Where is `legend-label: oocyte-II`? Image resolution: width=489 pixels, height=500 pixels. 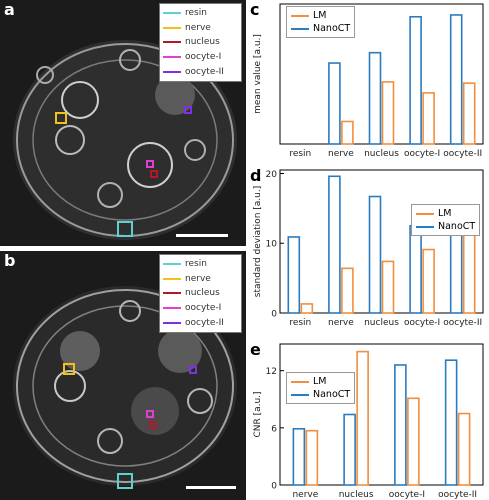 legend-label: oocyte-II is located at coordinates (204, 322).